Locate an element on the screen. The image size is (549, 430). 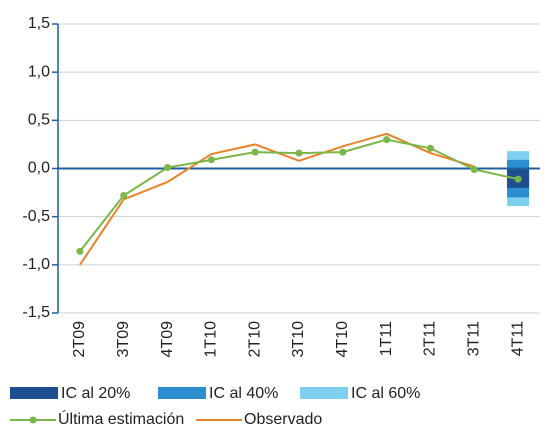
legend-marker is located at coordinates (33, 420).